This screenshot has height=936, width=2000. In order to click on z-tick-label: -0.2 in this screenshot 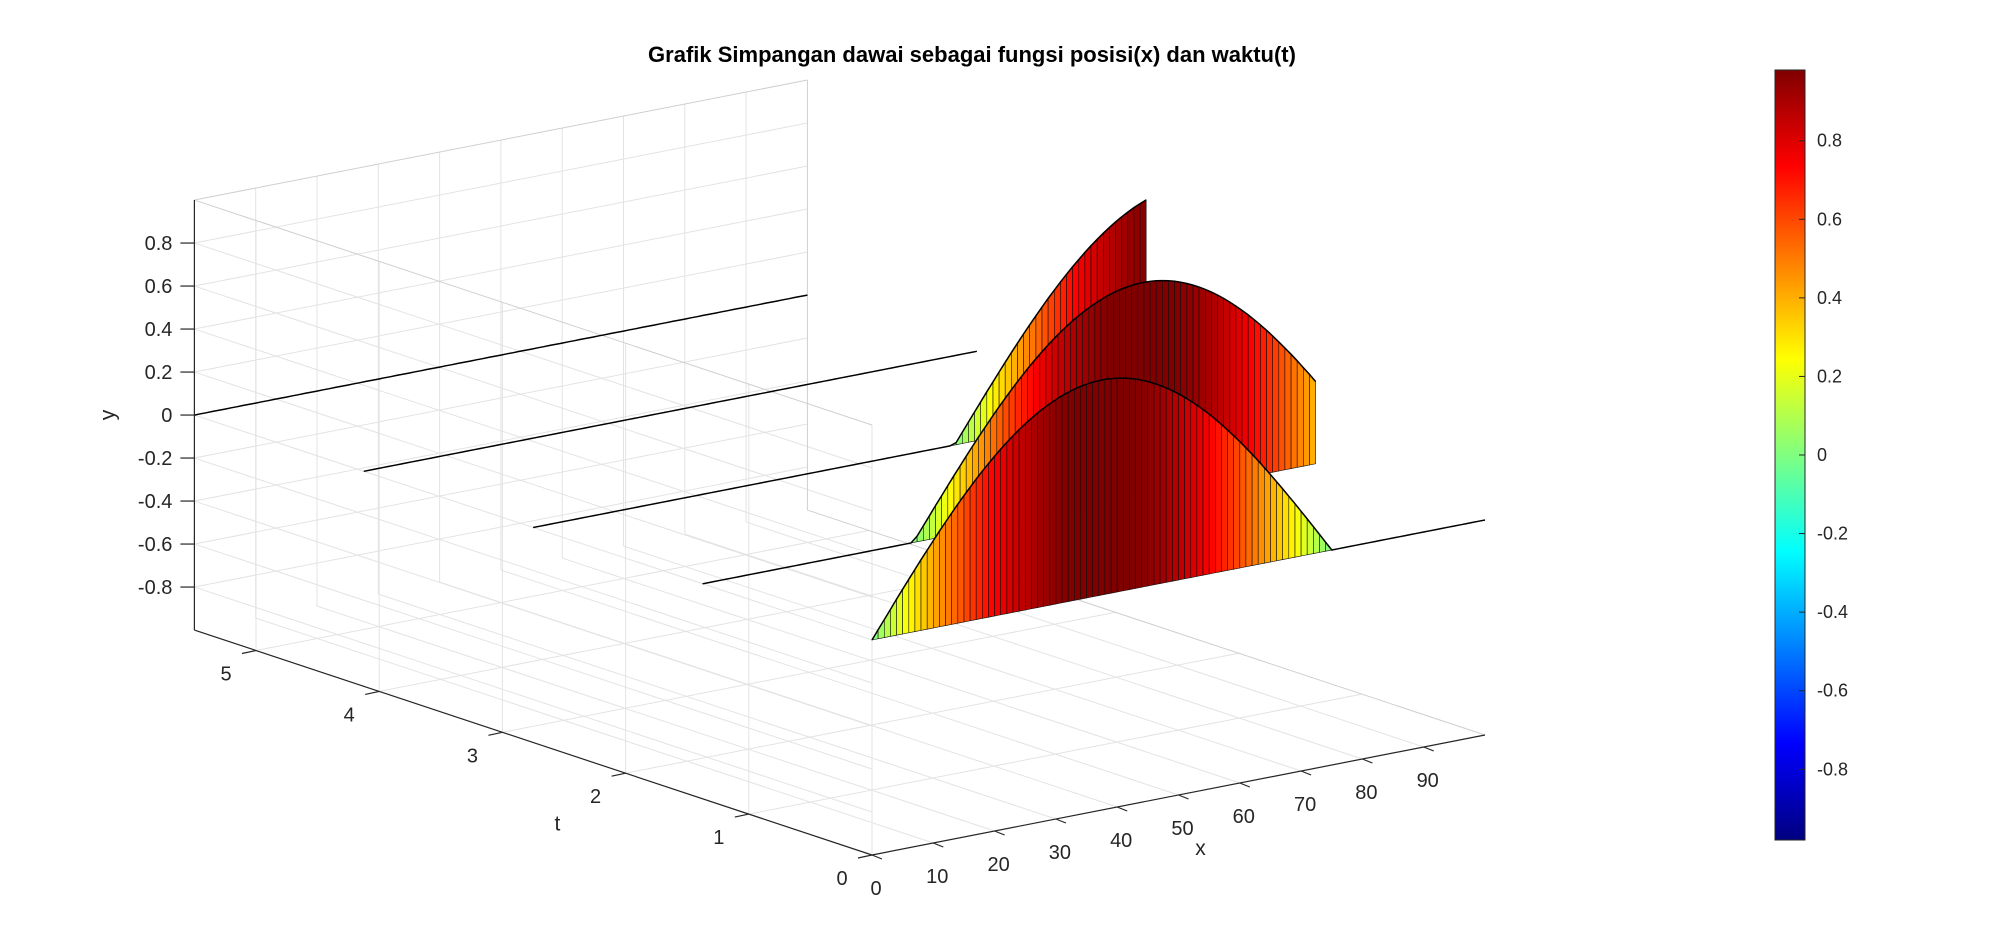, I will do `click(155, 459)`.